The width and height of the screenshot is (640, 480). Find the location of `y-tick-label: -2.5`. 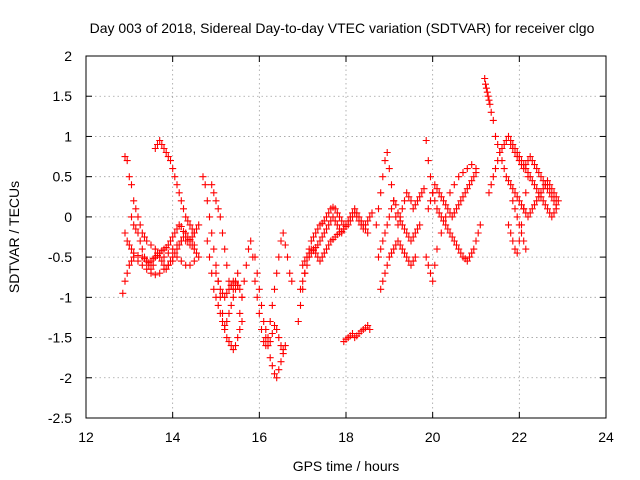

y-tick-label: -2.5 is located at coordinates (60, 418).